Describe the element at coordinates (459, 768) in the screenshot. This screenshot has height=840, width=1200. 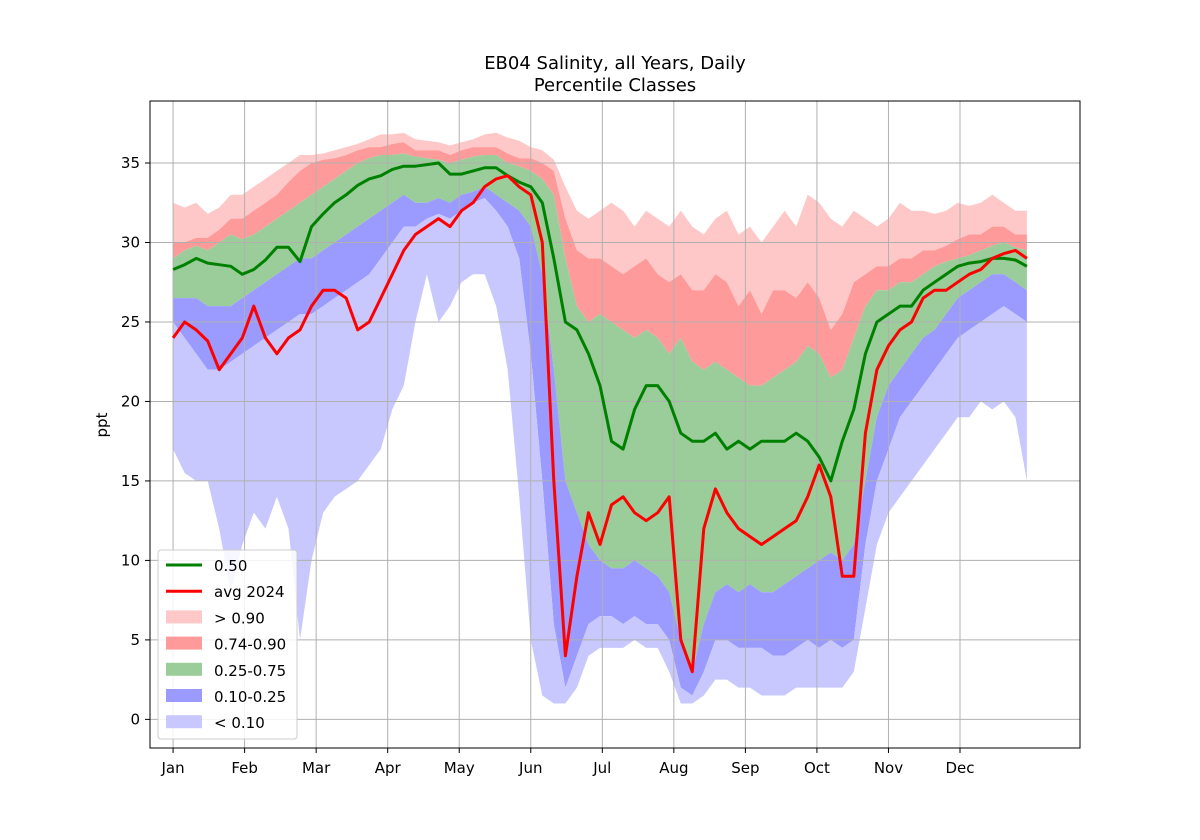
I see `x-tick-label: May` at that location.